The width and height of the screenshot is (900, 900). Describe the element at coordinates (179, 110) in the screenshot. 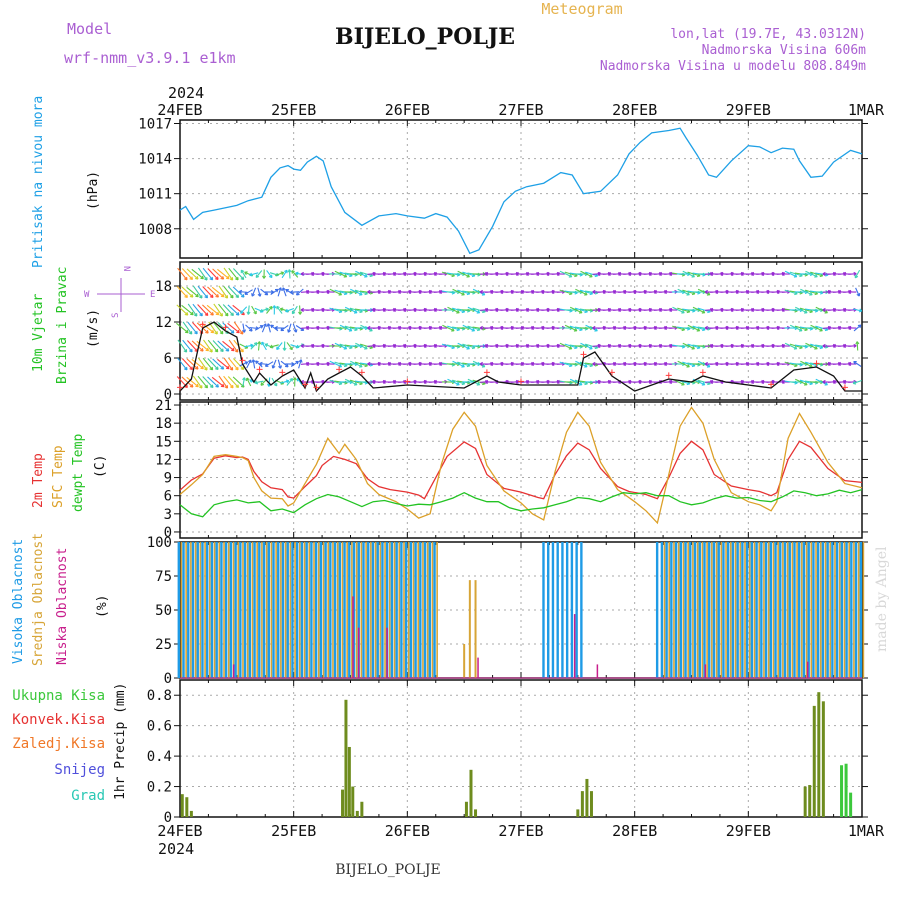

I see `time-label-top: 24FEB` at that location.